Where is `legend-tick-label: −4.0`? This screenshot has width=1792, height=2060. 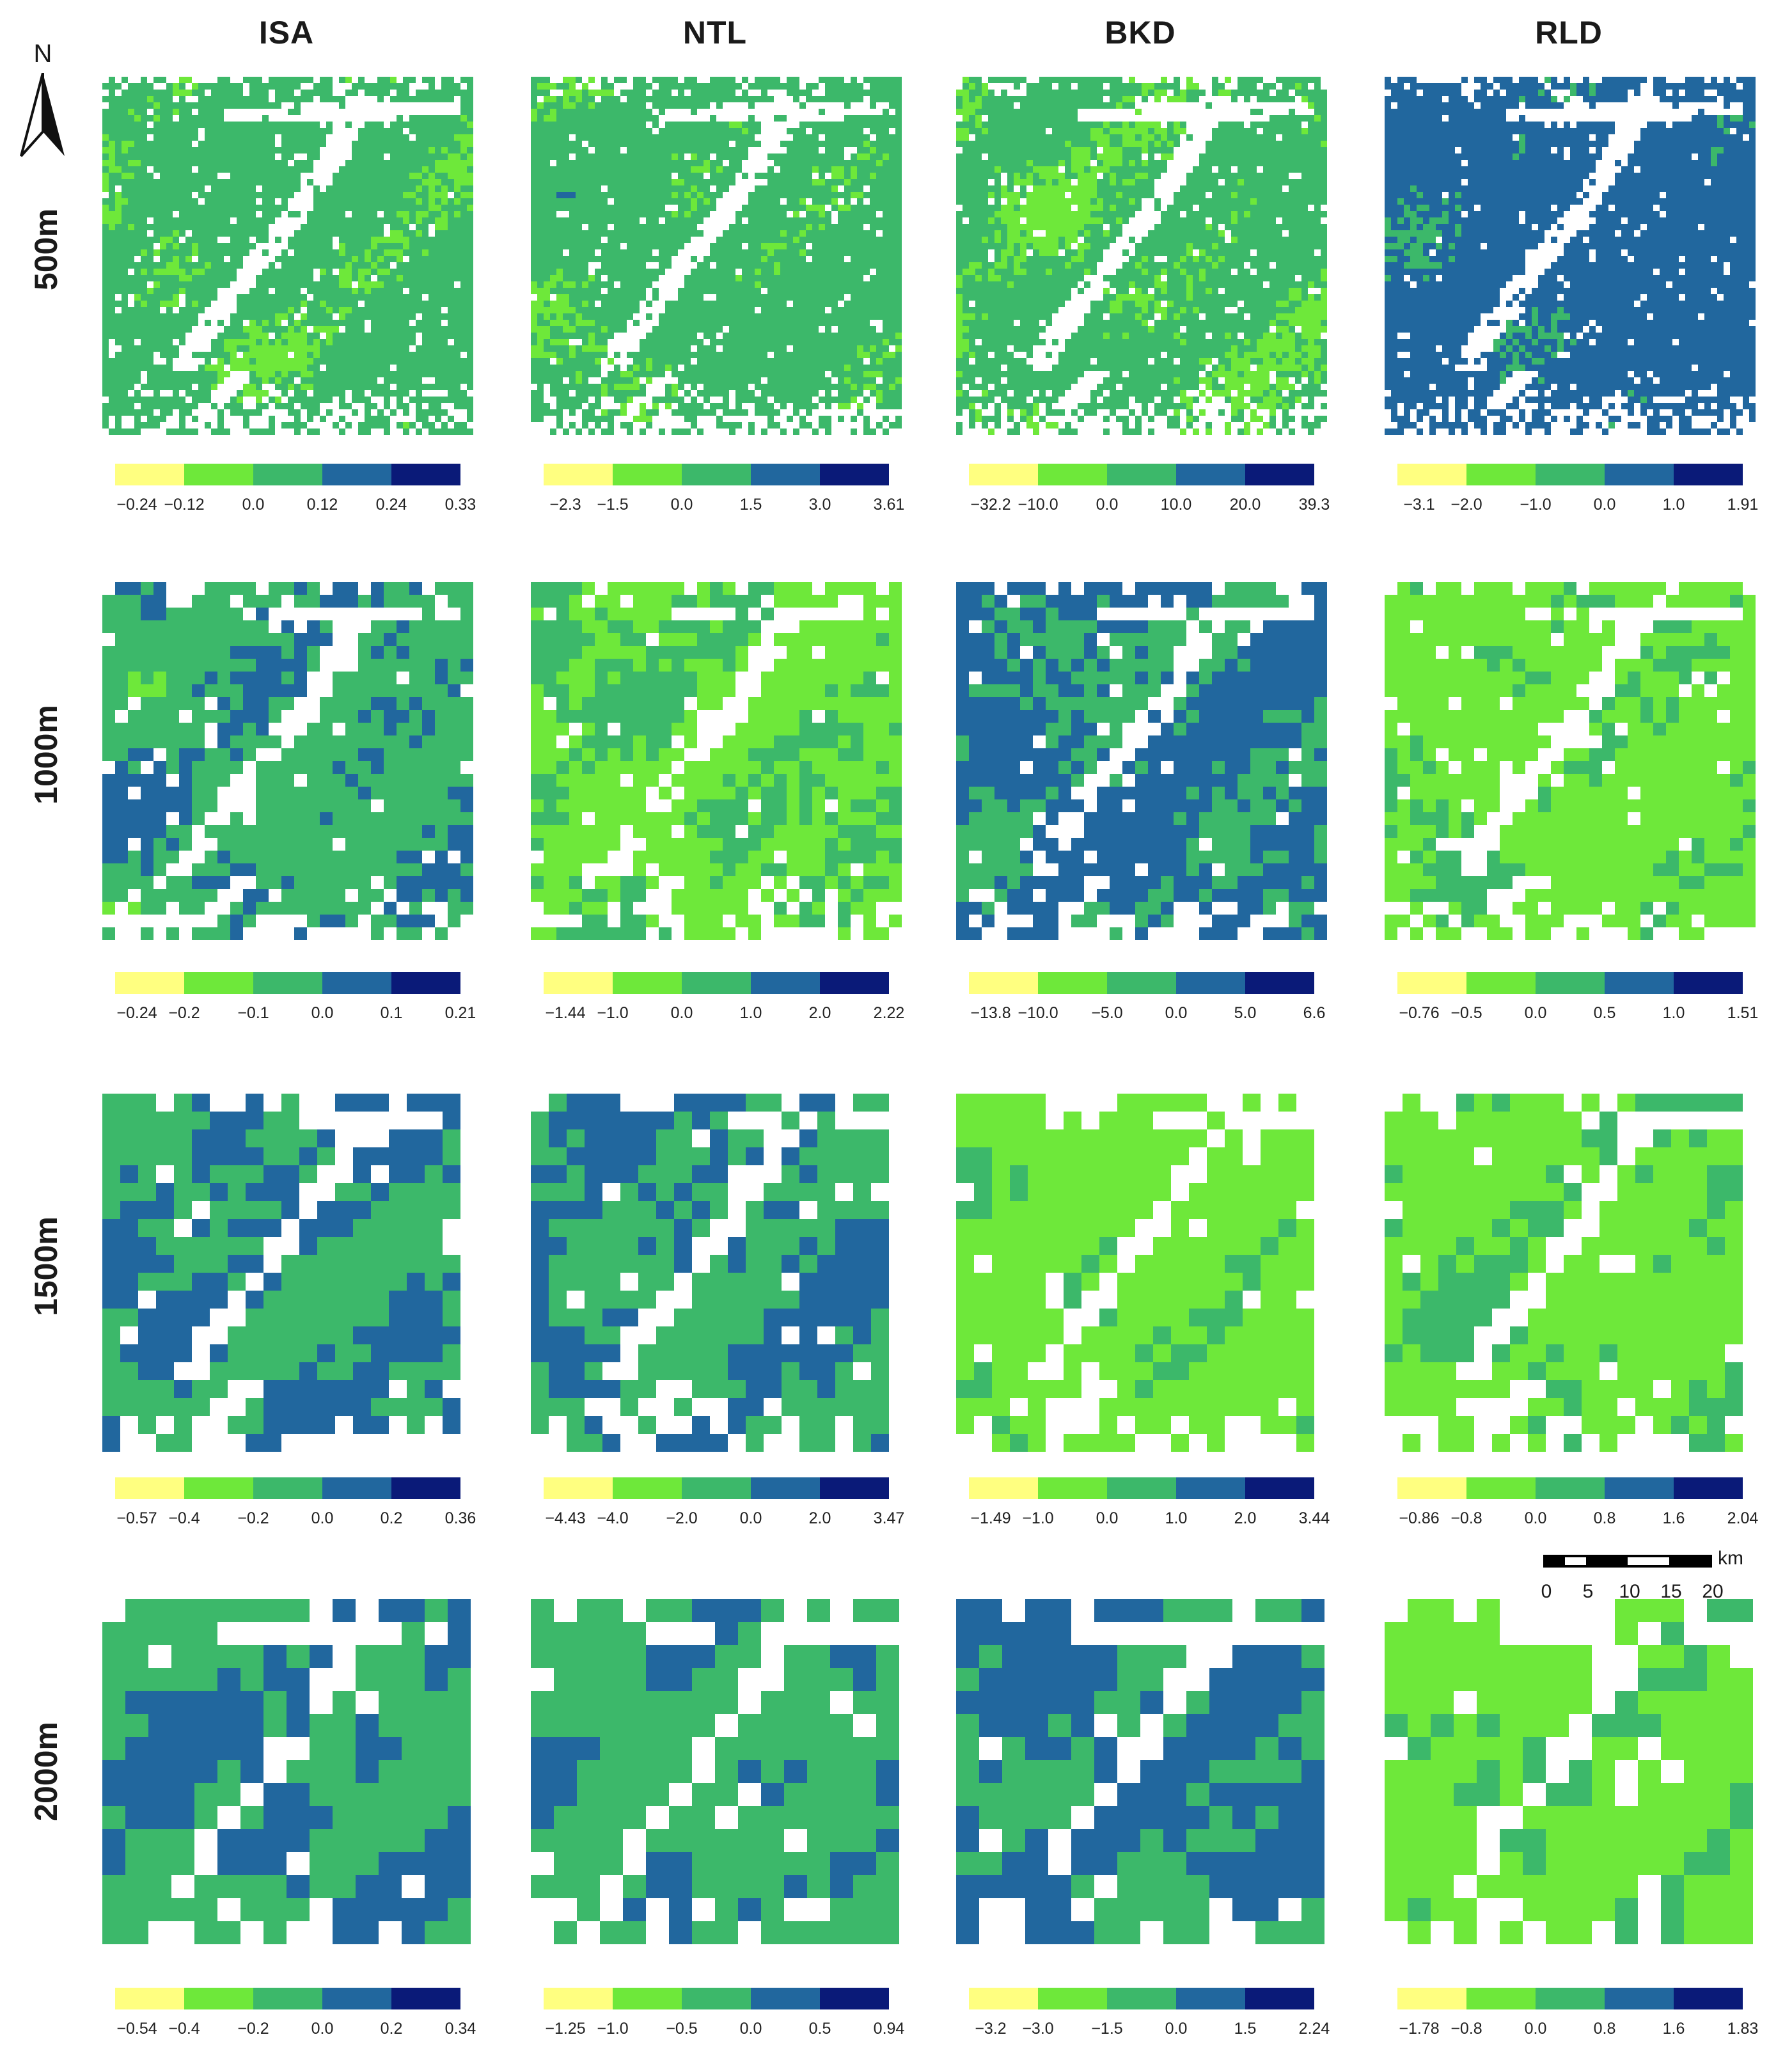
legend-tick-label: −4.0 is located at coordinates (613, 1518).